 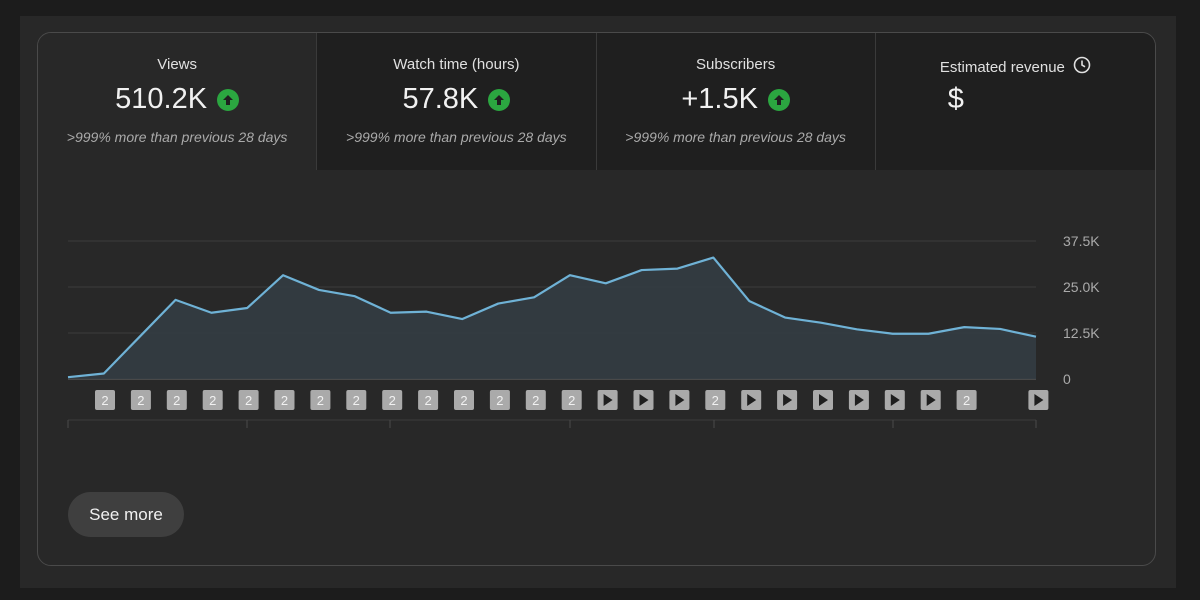 What do you see at coordinates (440, 99) in the screenshot?
I see `metric-value: 57.8K` at bounding box center [440, 99].